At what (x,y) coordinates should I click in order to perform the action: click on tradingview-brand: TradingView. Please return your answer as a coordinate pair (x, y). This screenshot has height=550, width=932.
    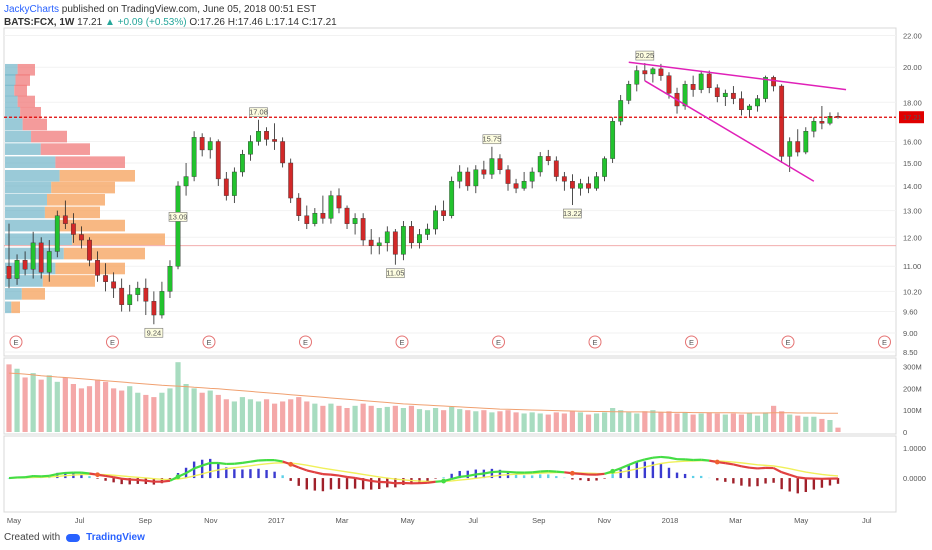
    Looking at the image, I should click on (115, 537).